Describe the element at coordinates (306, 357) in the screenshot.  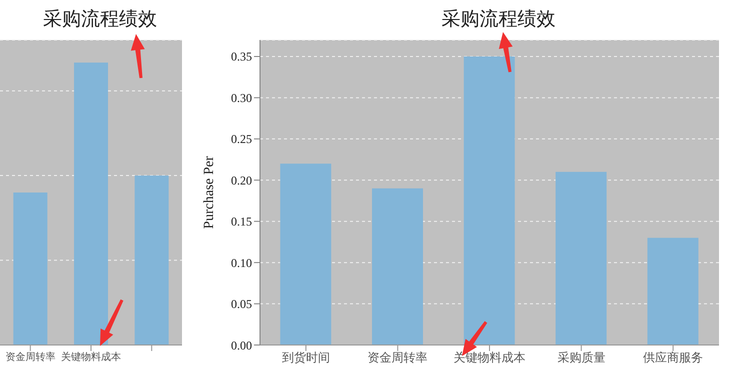
I see `x-tick-label: 到货时间` at that location.